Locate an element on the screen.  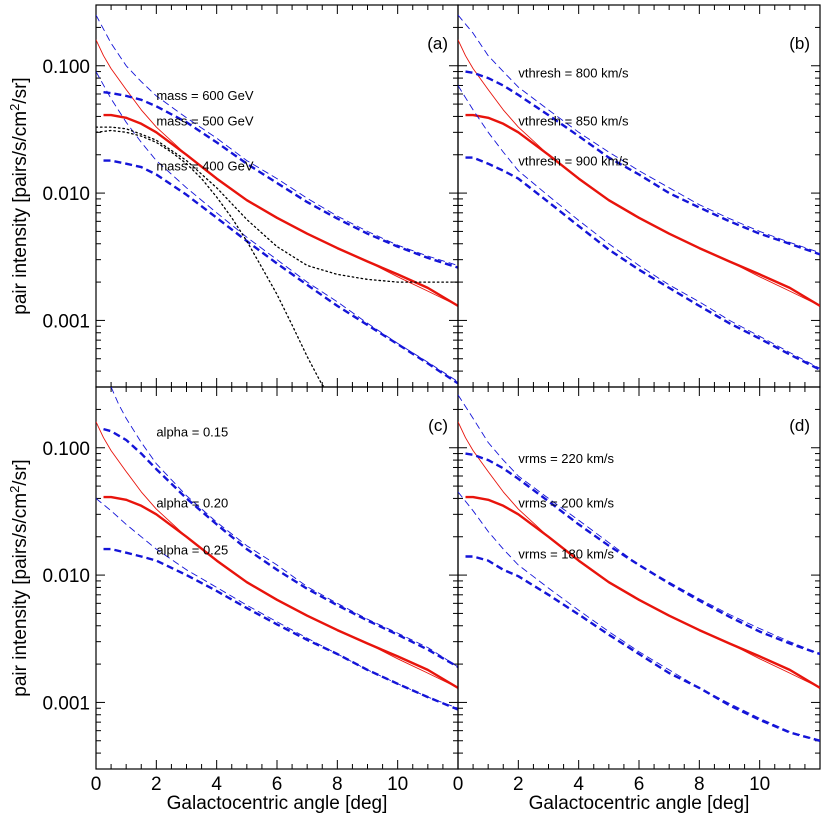
series-annotation: alpha = 0.15 is located at coordinates (192, 431).